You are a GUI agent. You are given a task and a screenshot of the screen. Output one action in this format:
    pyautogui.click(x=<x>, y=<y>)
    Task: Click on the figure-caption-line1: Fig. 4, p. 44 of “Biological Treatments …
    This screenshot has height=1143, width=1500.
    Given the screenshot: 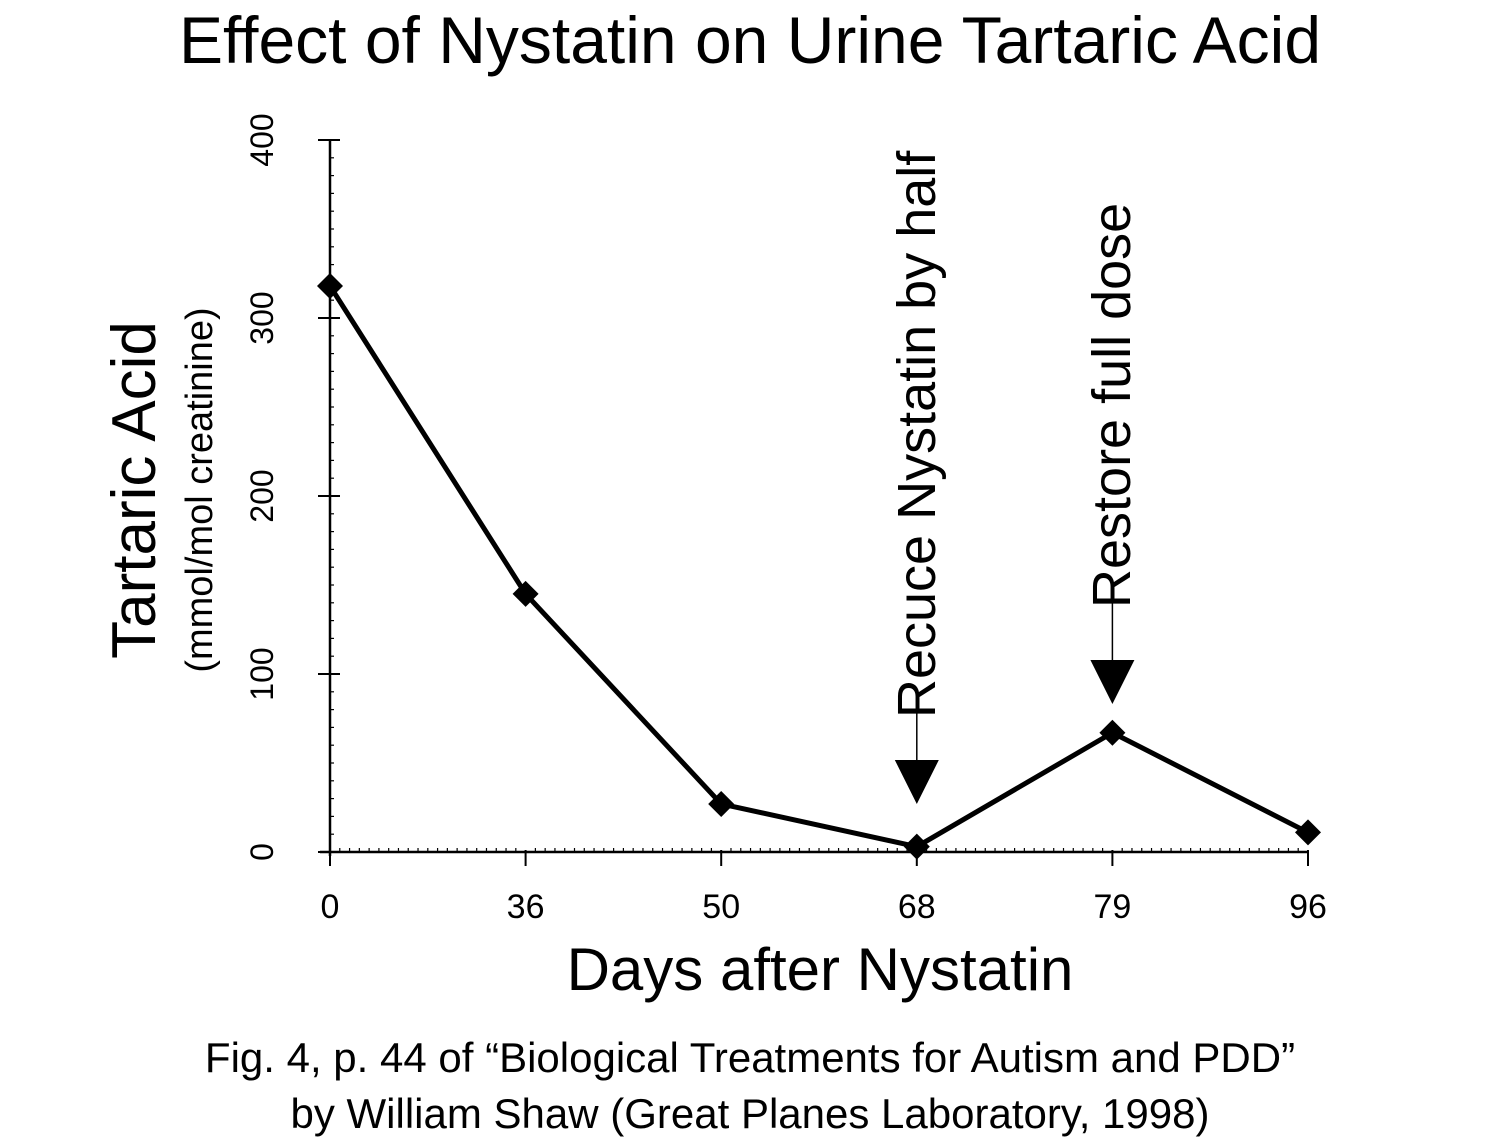 What is the action you would take?
    pyautogui.click(x=750, y=1057)
    